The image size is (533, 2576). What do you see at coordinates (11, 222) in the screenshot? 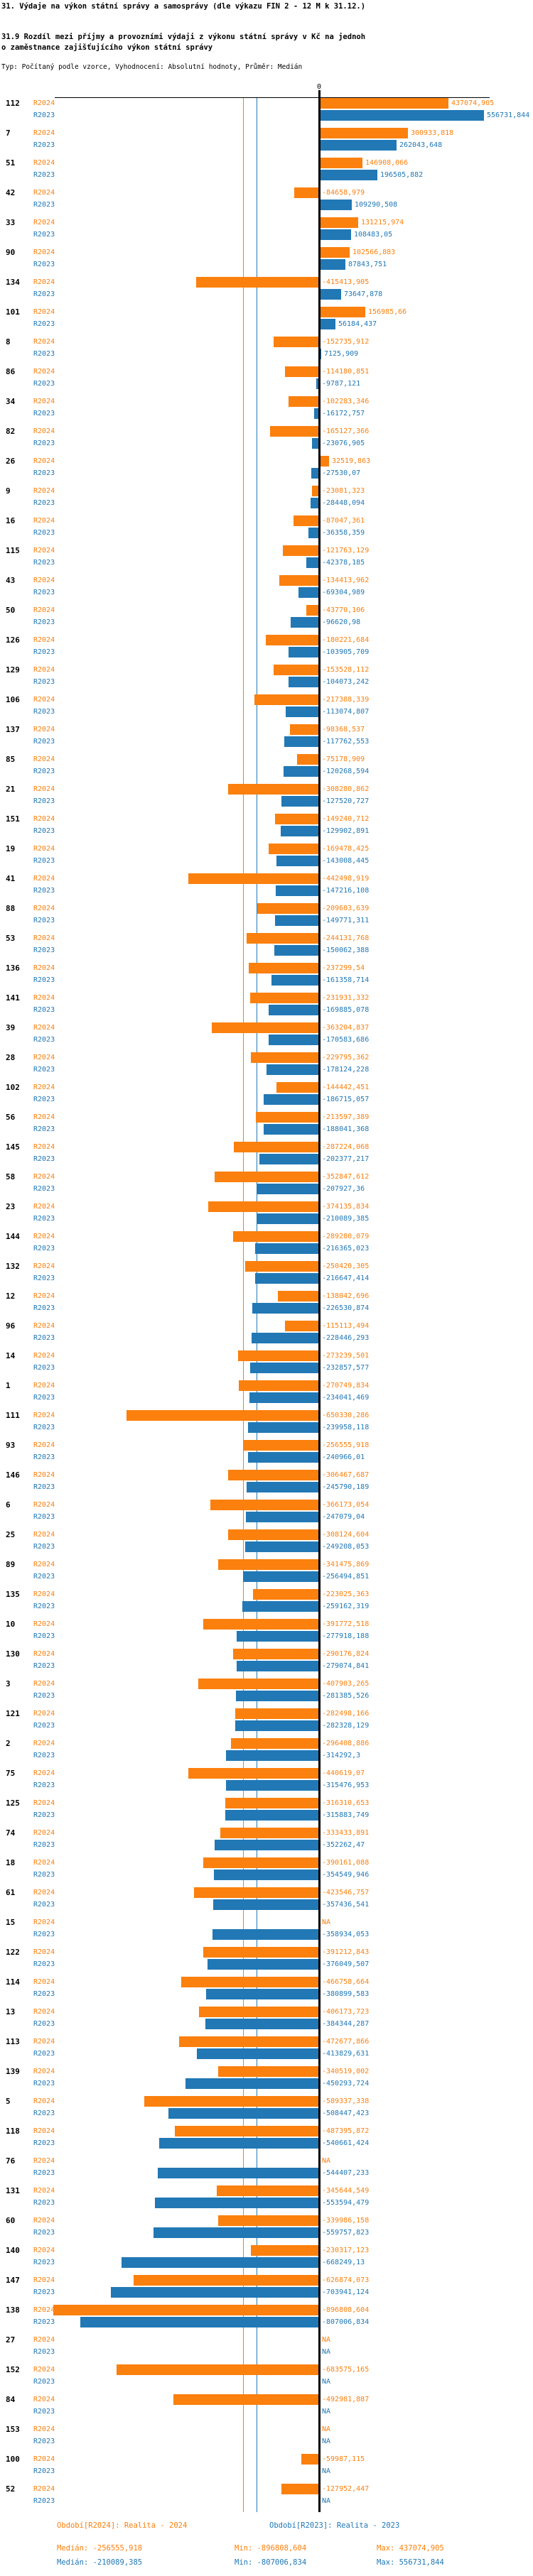
I see `row-id-label: 33` at bounding box center [11, 222].